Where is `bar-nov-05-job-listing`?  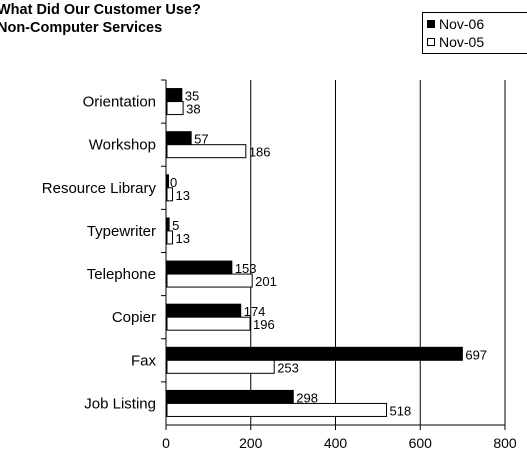
bar-nov-05-job-listing is located at coordinates (277, 409).